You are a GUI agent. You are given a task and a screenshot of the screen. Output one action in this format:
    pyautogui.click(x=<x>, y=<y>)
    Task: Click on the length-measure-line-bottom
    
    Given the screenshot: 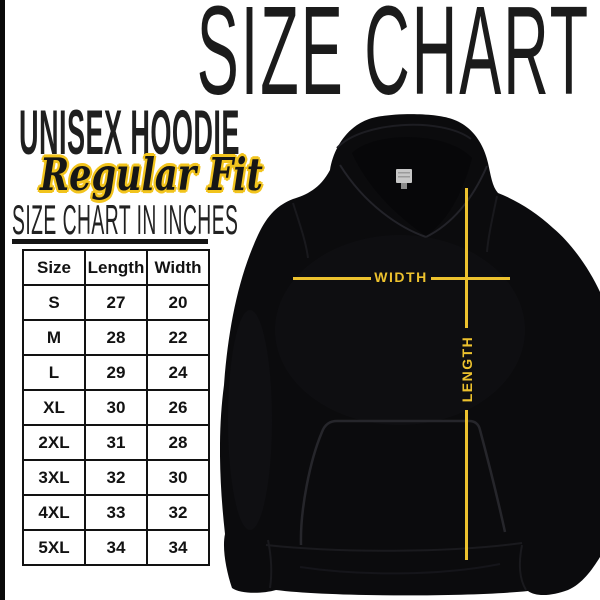 What is the action you would take?
    pyautogui.click(x=466, y=485)
    